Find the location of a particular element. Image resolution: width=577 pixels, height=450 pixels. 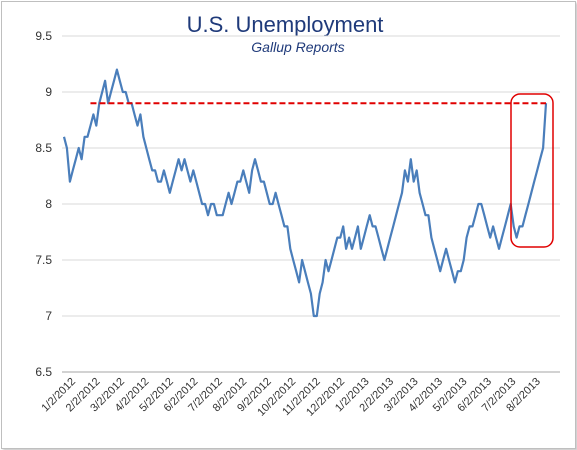

y-tick-label: 7.5 is located at coordinates (43, 260).